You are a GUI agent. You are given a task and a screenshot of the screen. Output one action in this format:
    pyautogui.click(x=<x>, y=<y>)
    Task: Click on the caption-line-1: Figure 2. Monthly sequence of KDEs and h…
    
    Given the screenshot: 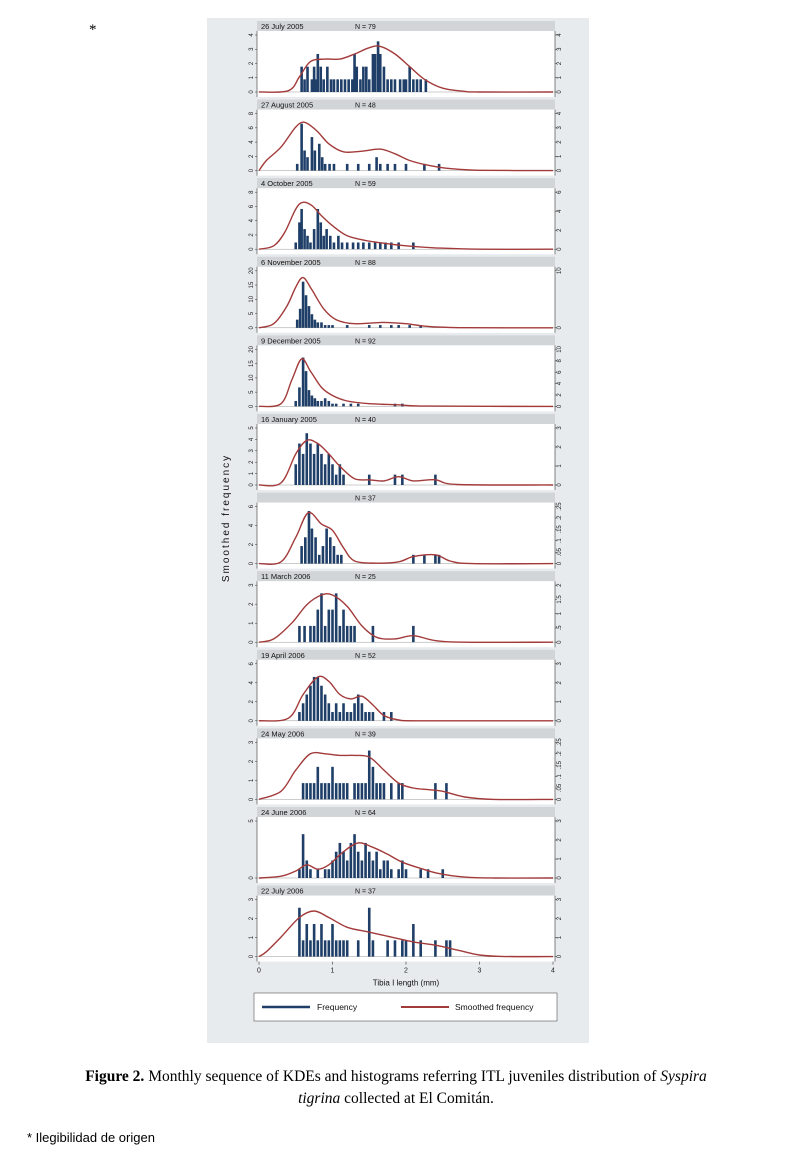 What is the action you would take?
    pyautogui.click(x=396, y=1077)
    